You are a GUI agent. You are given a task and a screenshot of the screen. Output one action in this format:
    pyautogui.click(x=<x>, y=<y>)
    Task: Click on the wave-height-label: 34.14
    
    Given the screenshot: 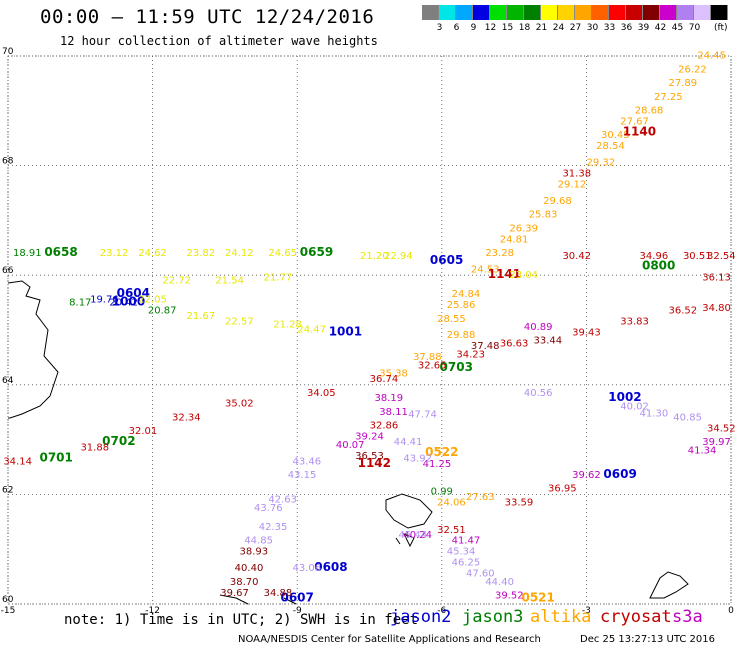 What is the action you would take?
    pyautogui.click(x=17, y=461)
    